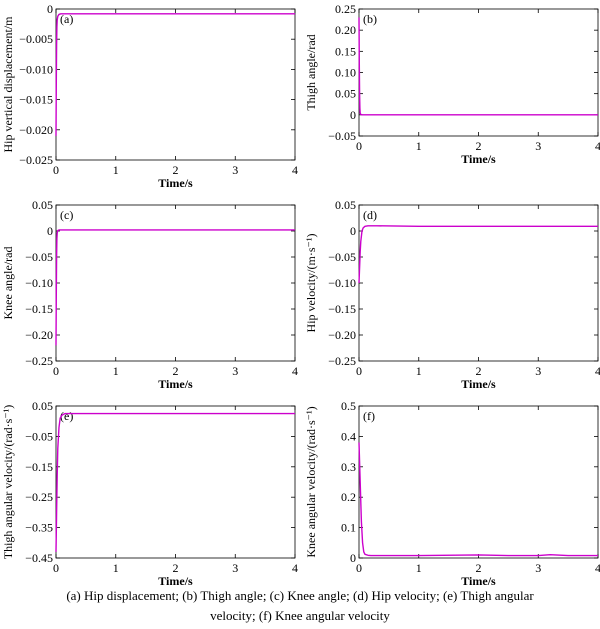 Image resolution: width=600 pixels, height=629 pixels. Describe the element at coordinates (478, 499) in the screenshot. I see `panel-f-series-line` at that location.